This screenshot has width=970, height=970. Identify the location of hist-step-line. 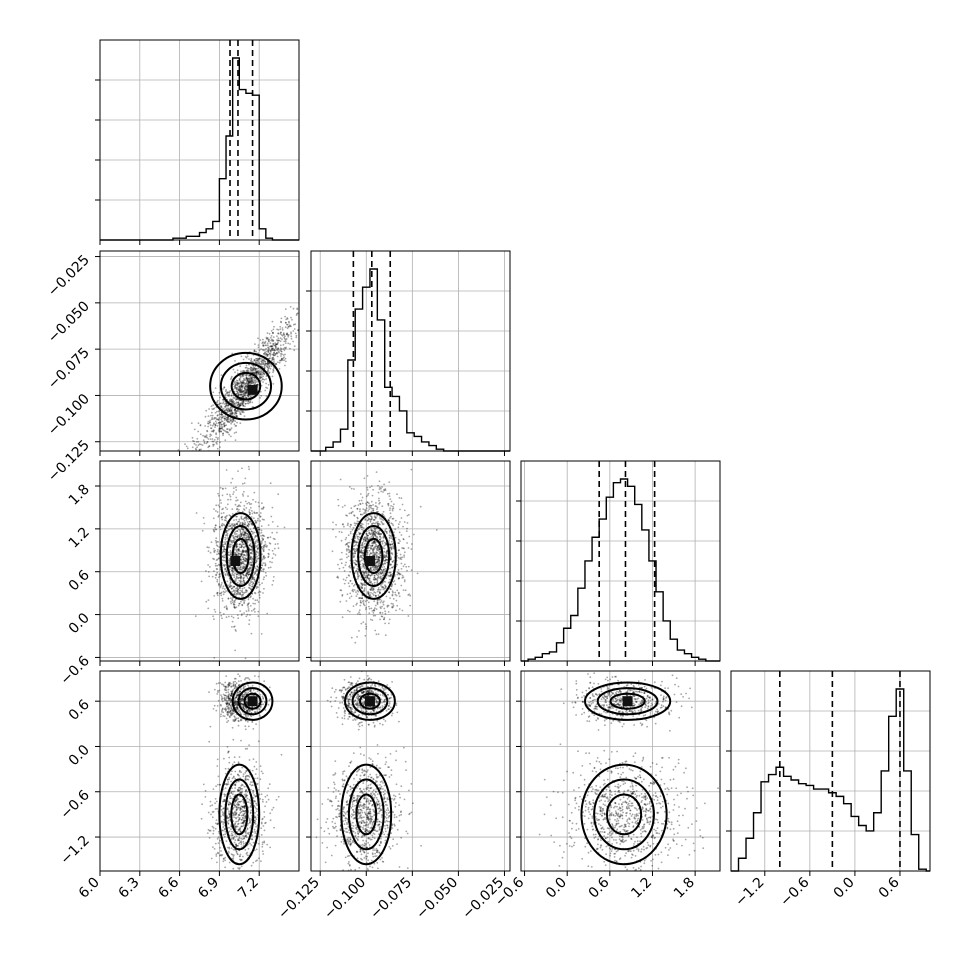
(830, 780).